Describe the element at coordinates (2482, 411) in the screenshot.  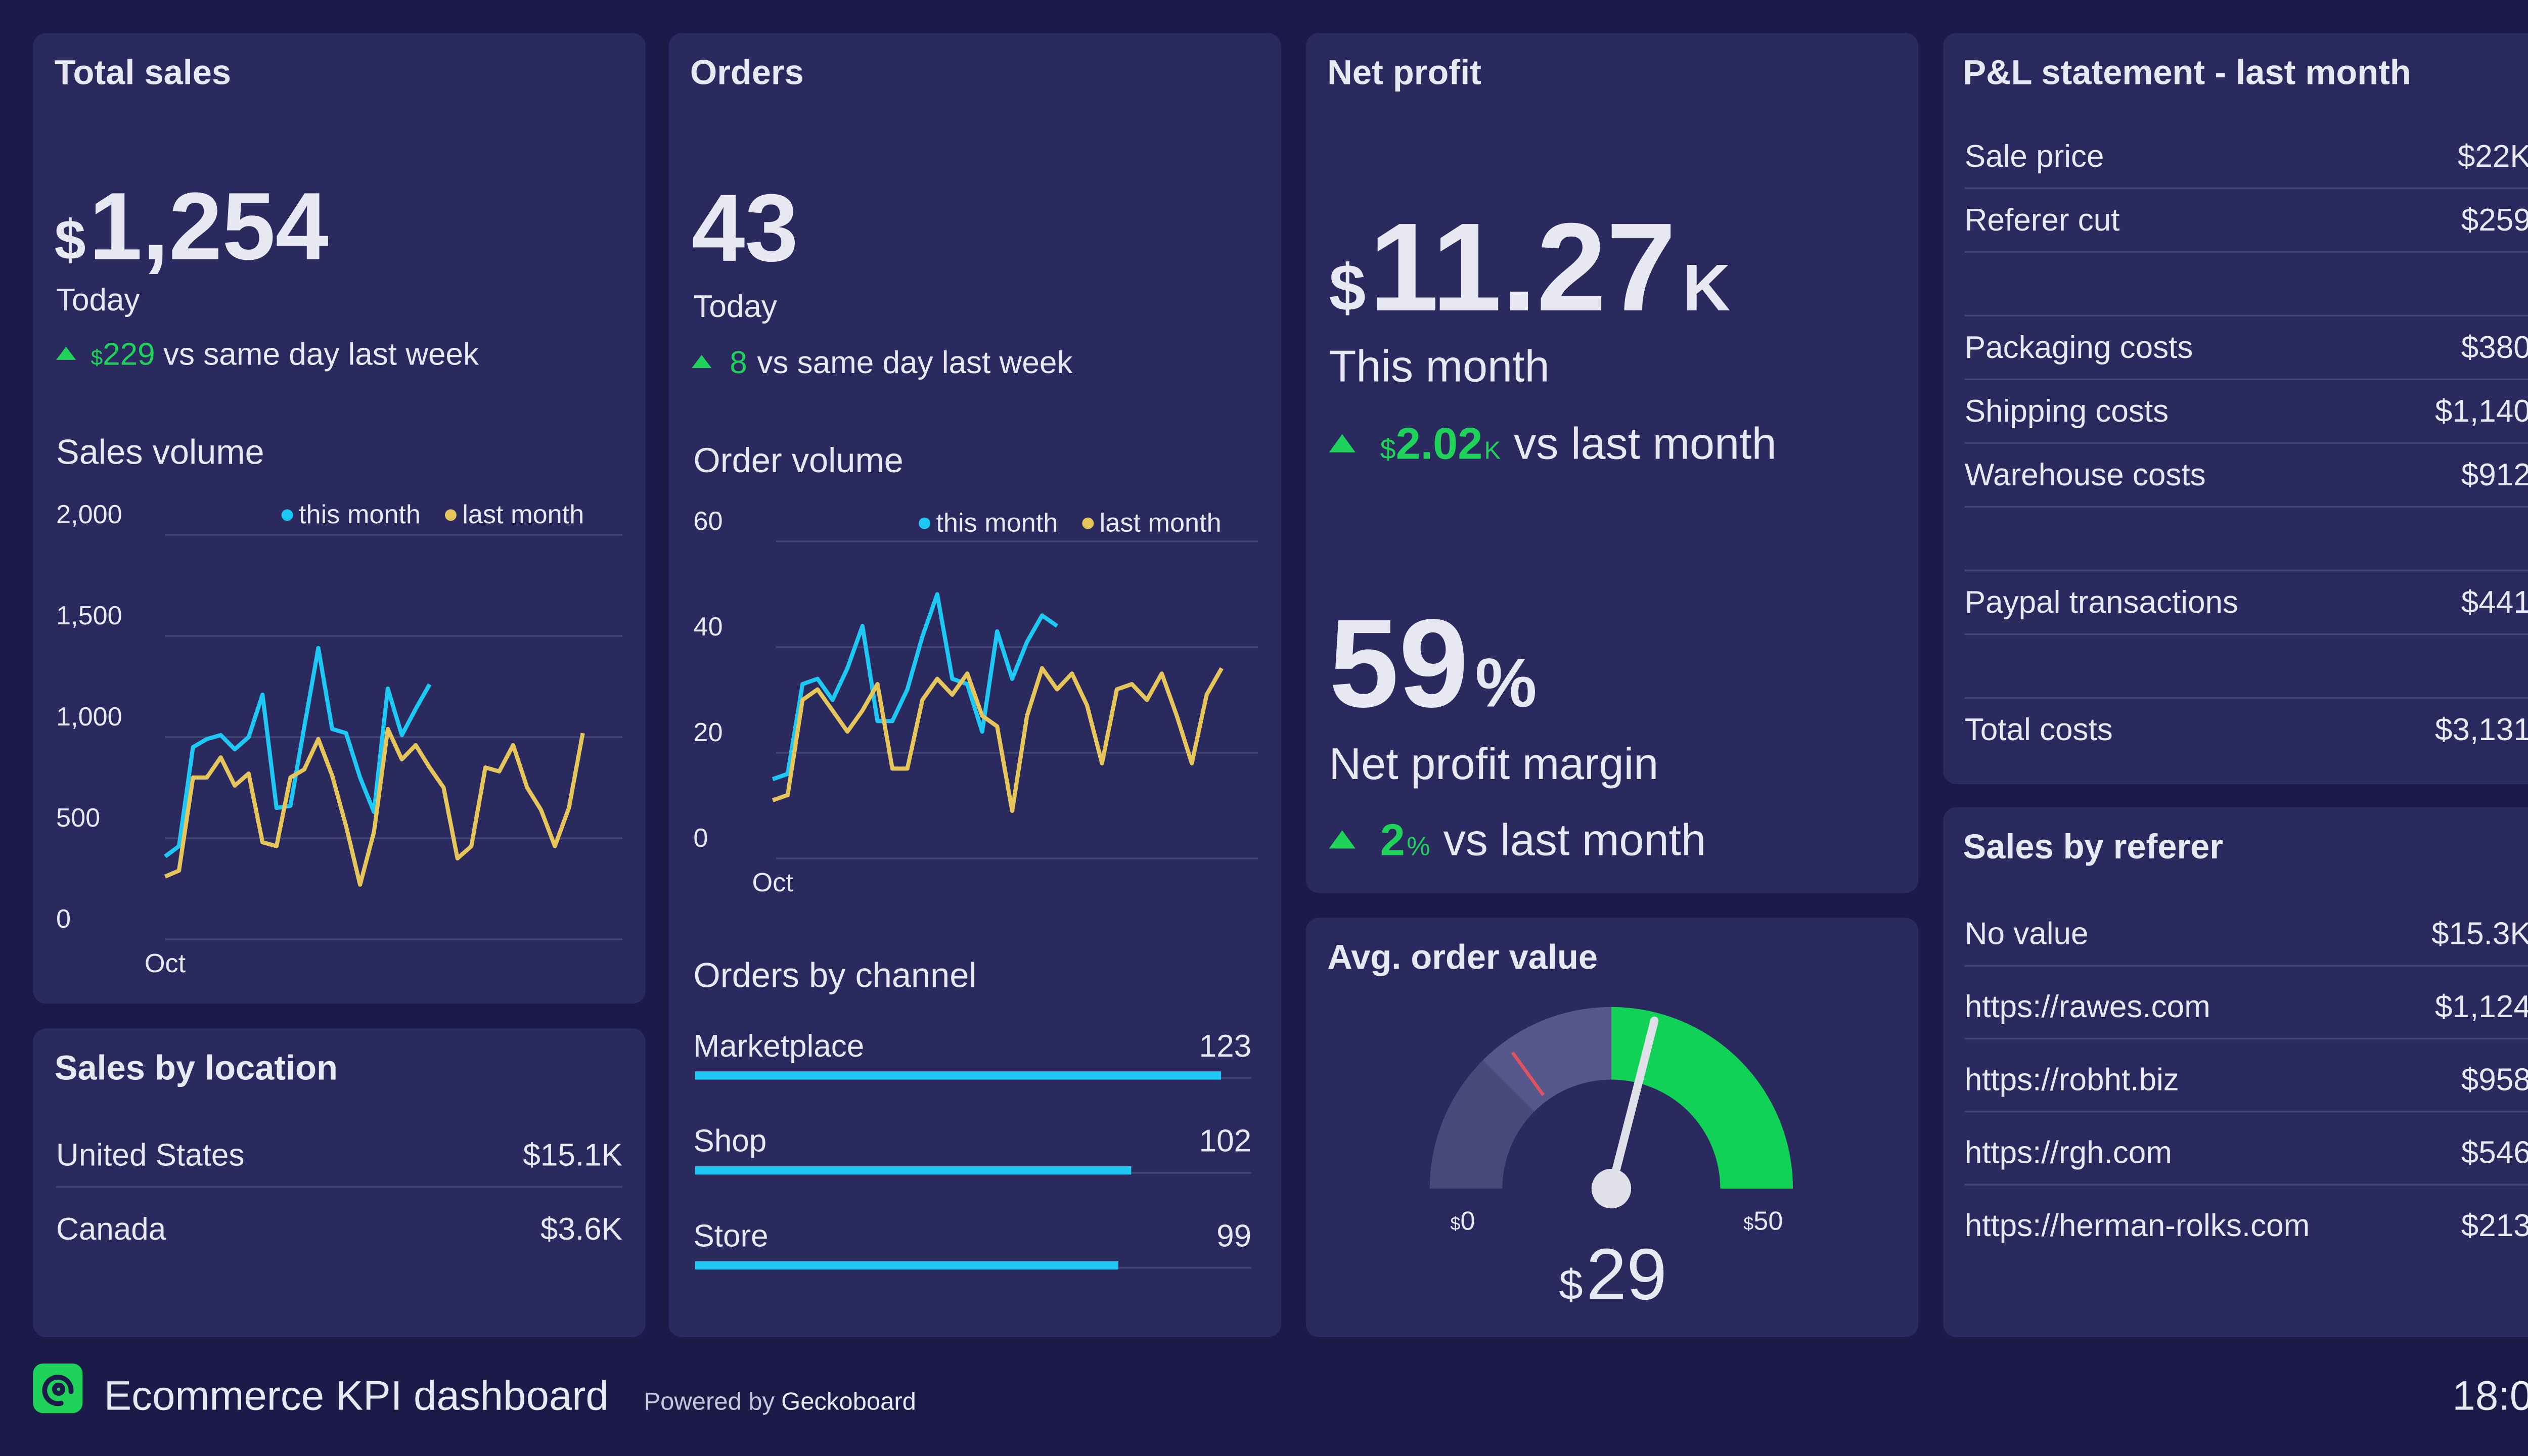
I see `row-value: $1,140` at that location.